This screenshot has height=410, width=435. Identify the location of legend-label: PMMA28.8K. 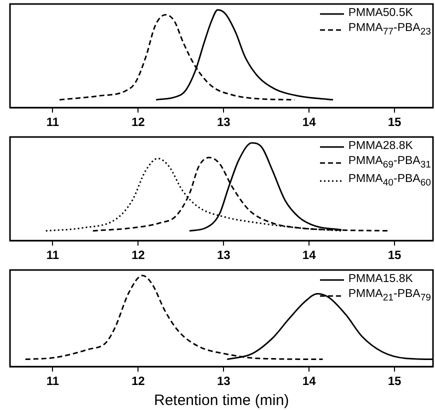
(380, 146).